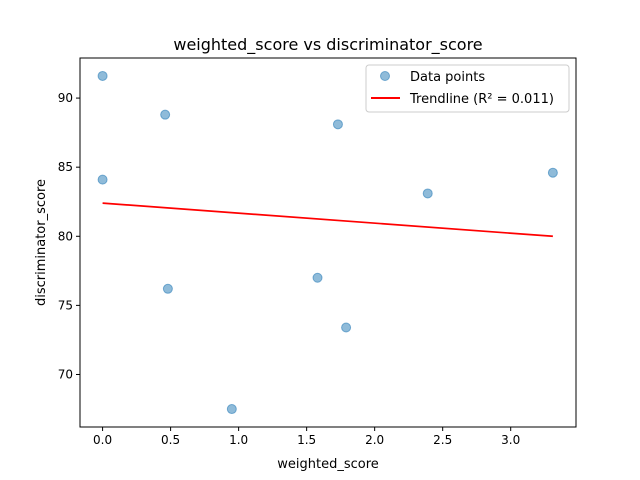  I want to click on x-axis-ticks: 0.0 0.5 1.0 1.5 2.0 2.5 3.0, so click(306, 437).